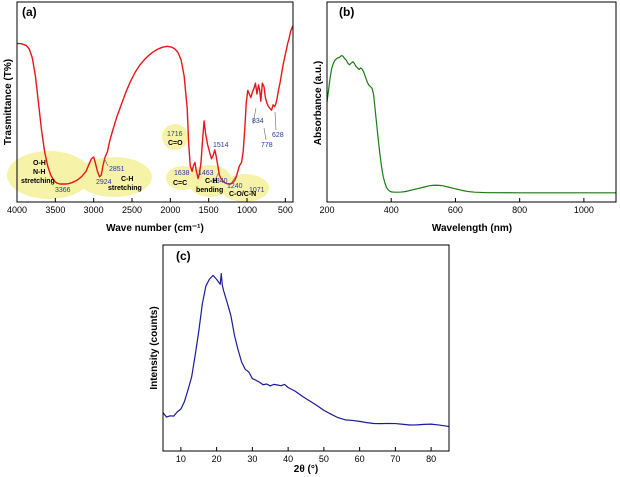 Image resolution: width=620 pixels, height=477 pixels. What do you see at coordinates (391, 210) in the screenshot?
I see `x-tick-label: 400` at bounding box center [391, 210].